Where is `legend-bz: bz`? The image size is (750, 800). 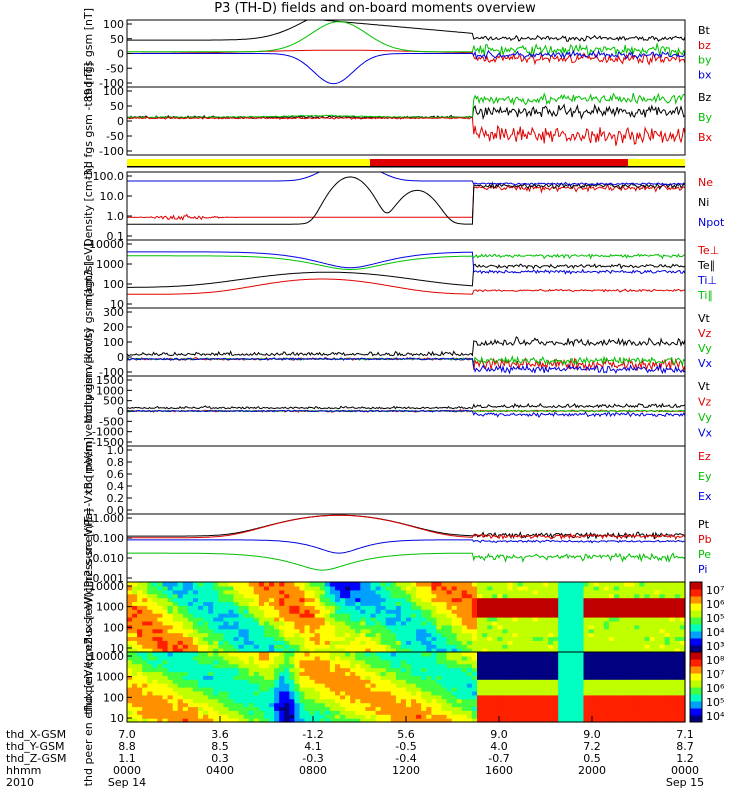
legend-bz: bz is located at coordinates (704, 45).